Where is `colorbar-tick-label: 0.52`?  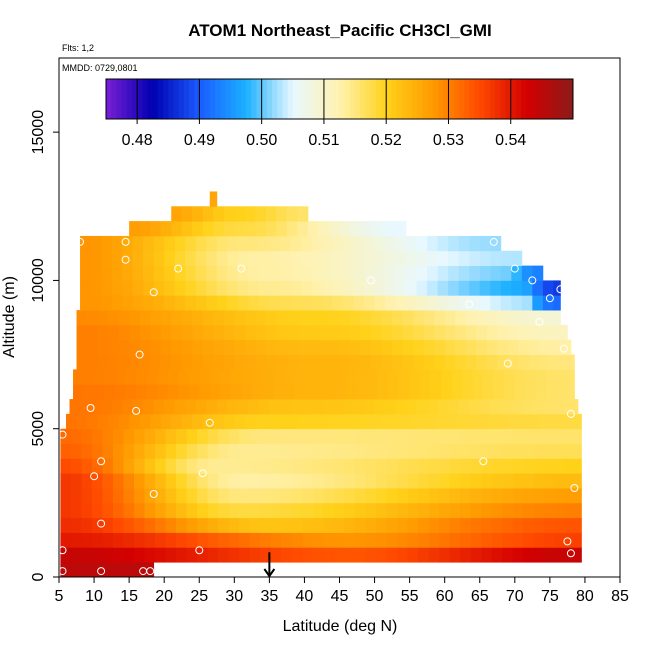 colorbar-tick-label: 0.52 is located at coordinates (386, 140).